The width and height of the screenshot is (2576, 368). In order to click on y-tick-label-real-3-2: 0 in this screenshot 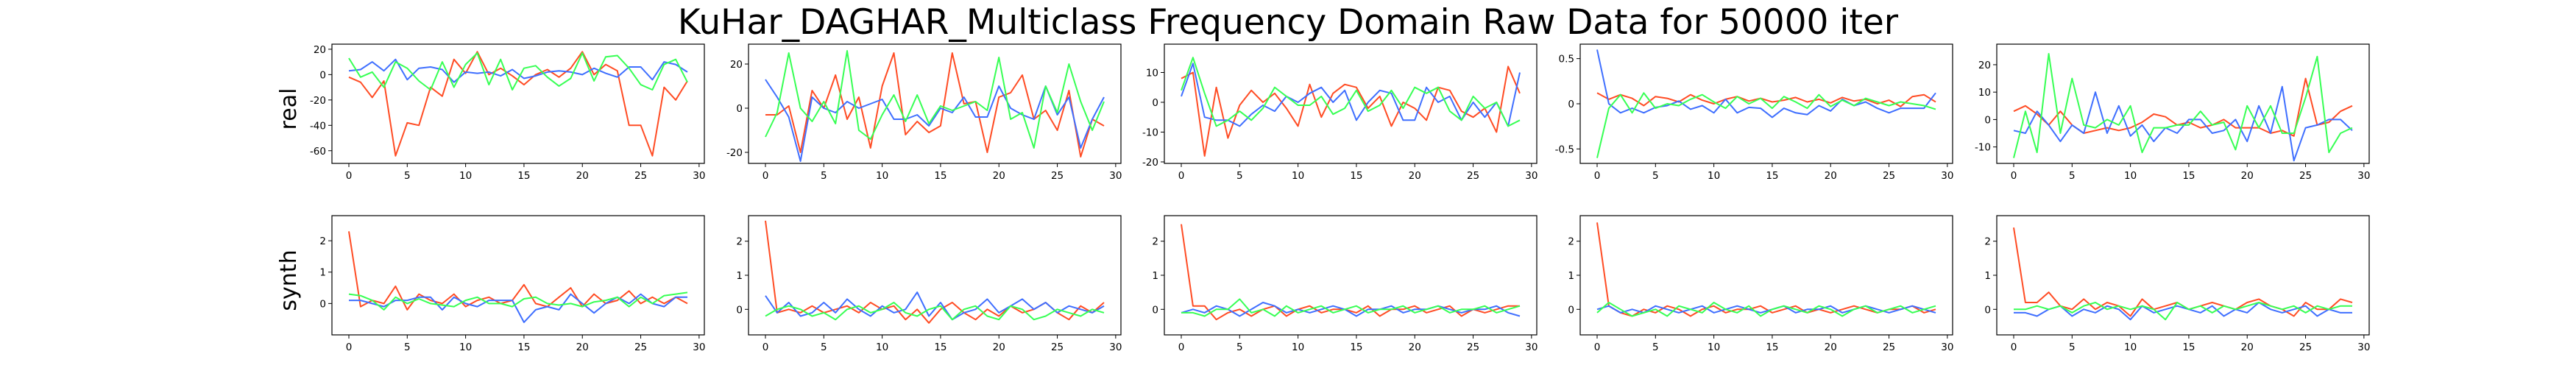, I will do `click(1155, 103)`.